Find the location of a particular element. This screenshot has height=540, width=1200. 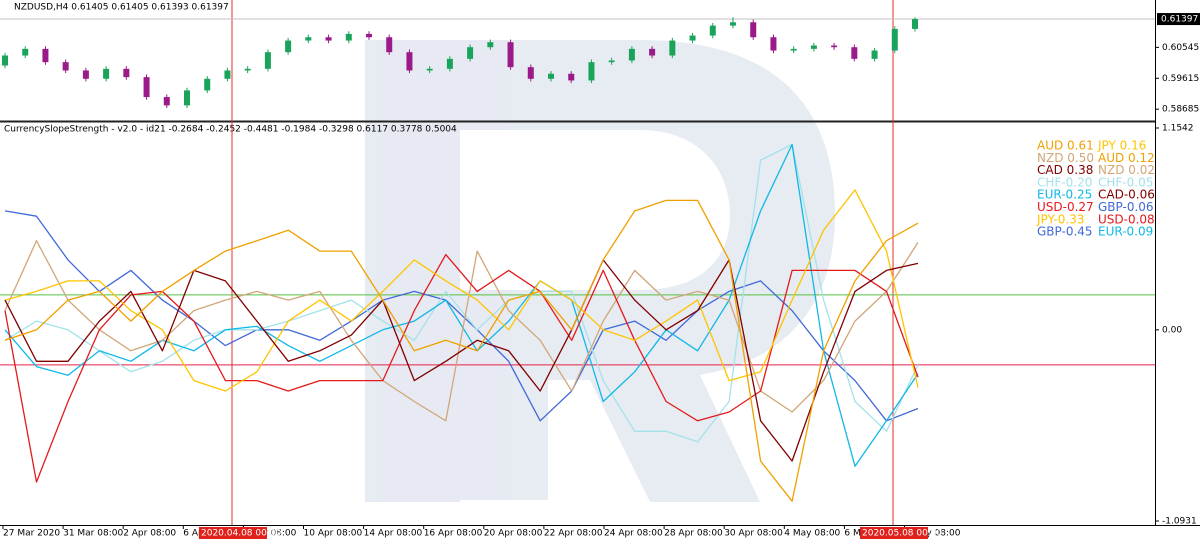

legend-entry: AUD 0.12 is located at coordinates (1126, 158).